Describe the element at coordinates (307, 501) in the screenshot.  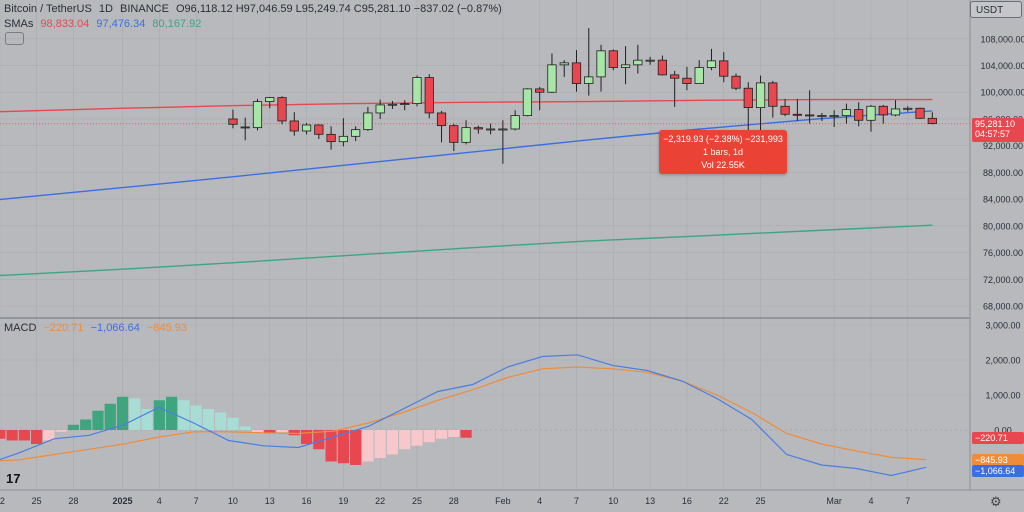
I see `time-tick-label: 16` at that location.